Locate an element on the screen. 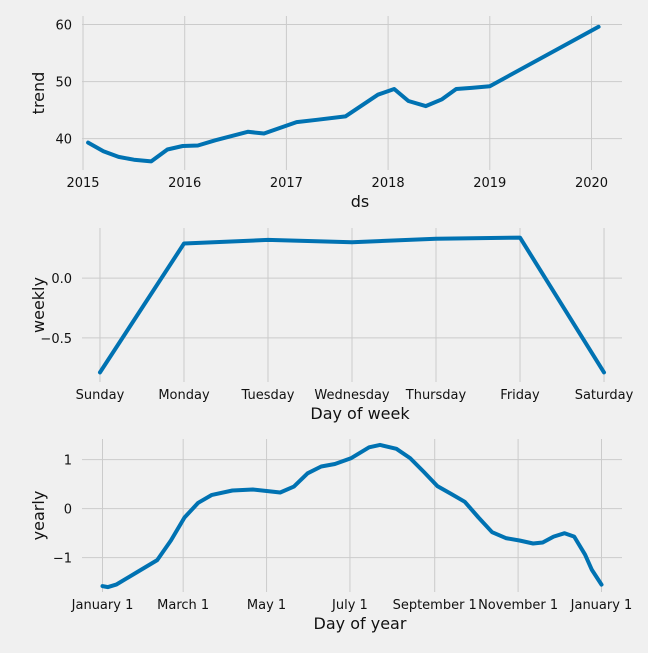  y-tick-labels: 0.0 −0.5 is located at coordinates (56, 309).